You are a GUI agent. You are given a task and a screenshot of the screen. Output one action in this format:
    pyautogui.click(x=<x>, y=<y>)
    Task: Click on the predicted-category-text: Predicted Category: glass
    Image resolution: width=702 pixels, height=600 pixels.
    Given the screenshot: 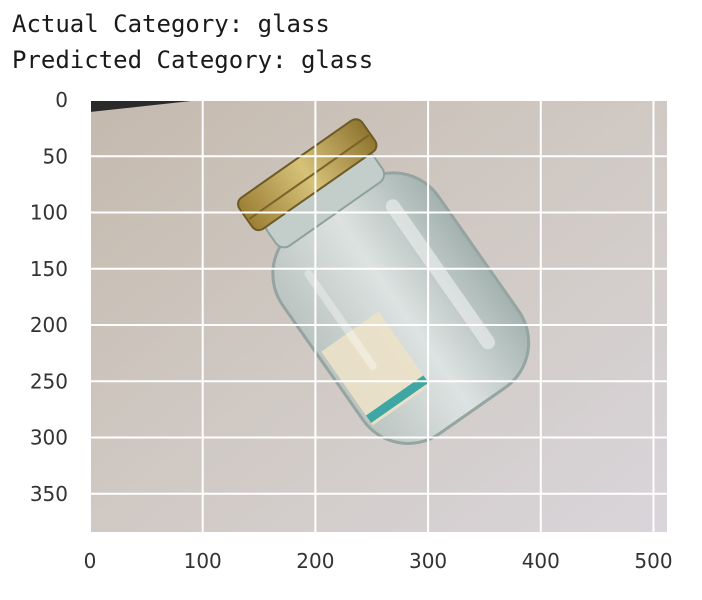 What is the action you would take?
    pyautogui.click(x=193, y=60)
    